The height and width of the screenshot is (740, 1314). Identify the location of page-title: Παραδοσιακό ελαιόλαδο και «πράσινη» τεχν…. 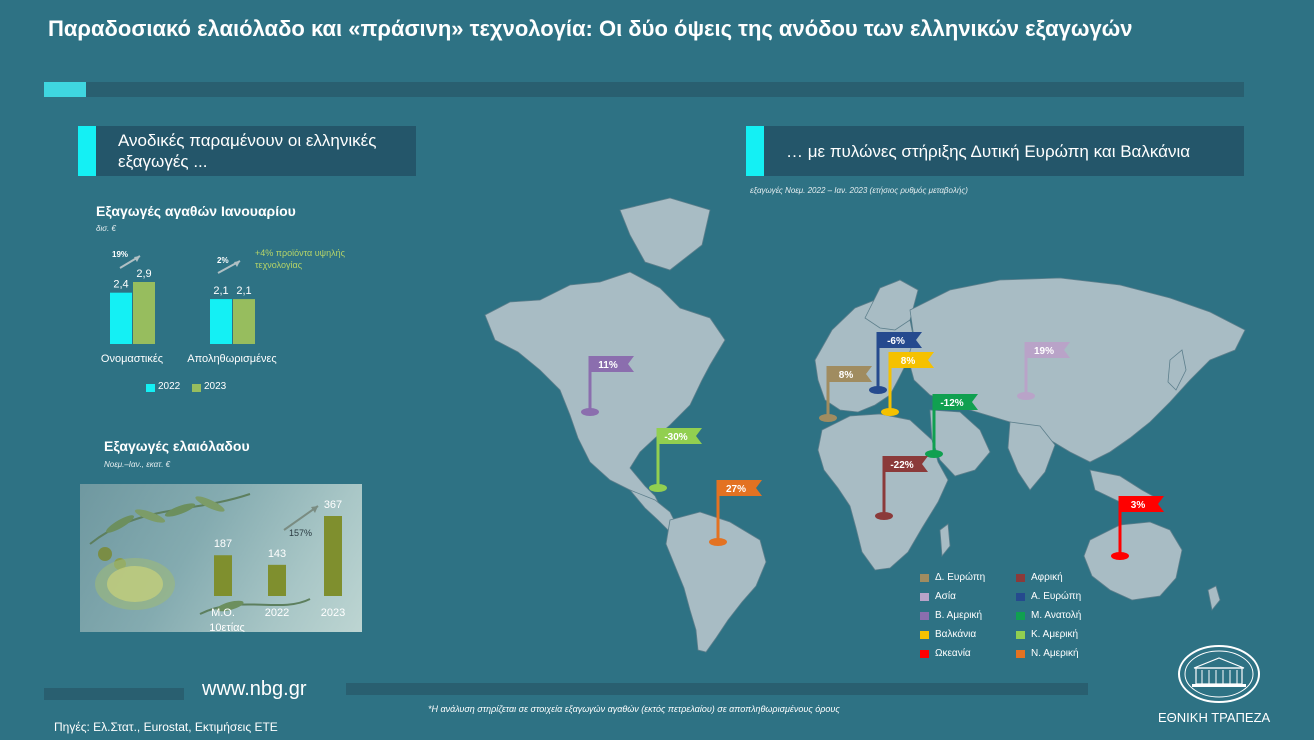
(590, 28).